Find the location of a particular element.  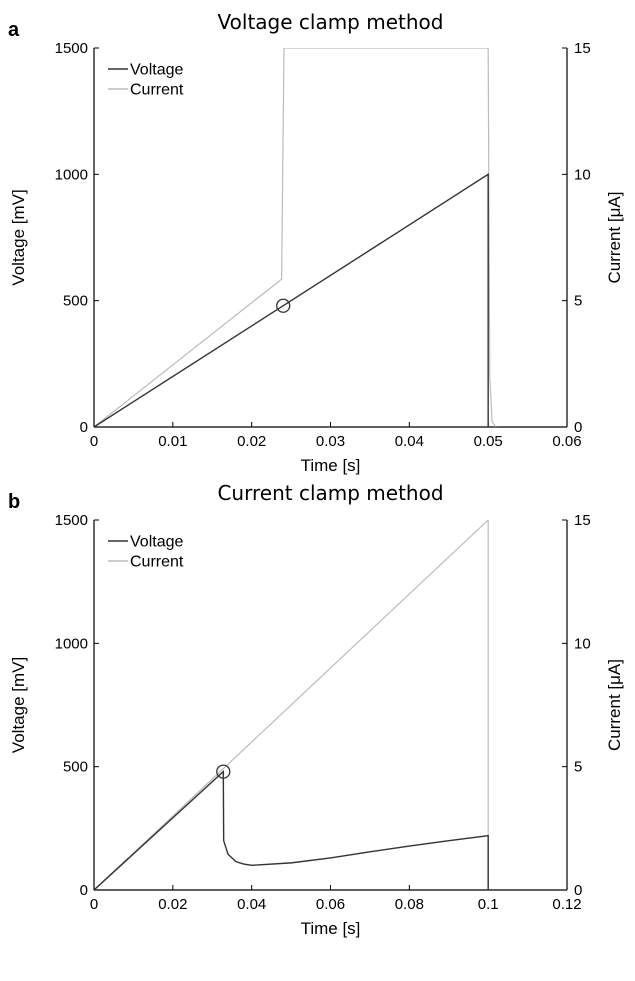

panel-letter: b is located at coordinates (14, 502).